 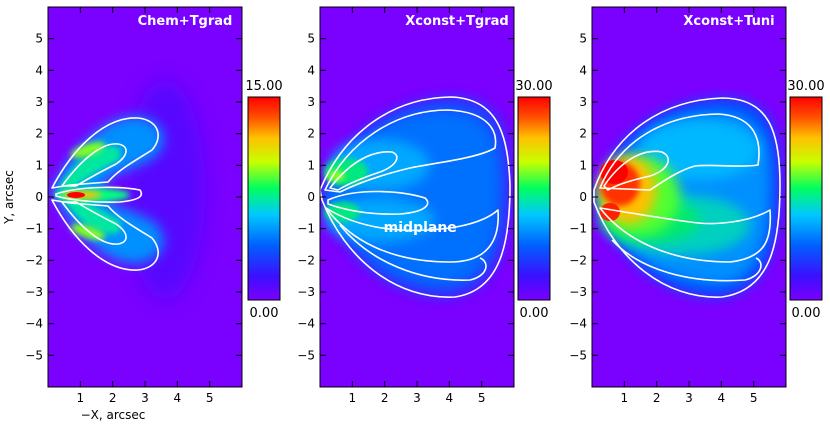 I want to click on panel-title: Xconst+Tgrad, so click(x=456, y=21).